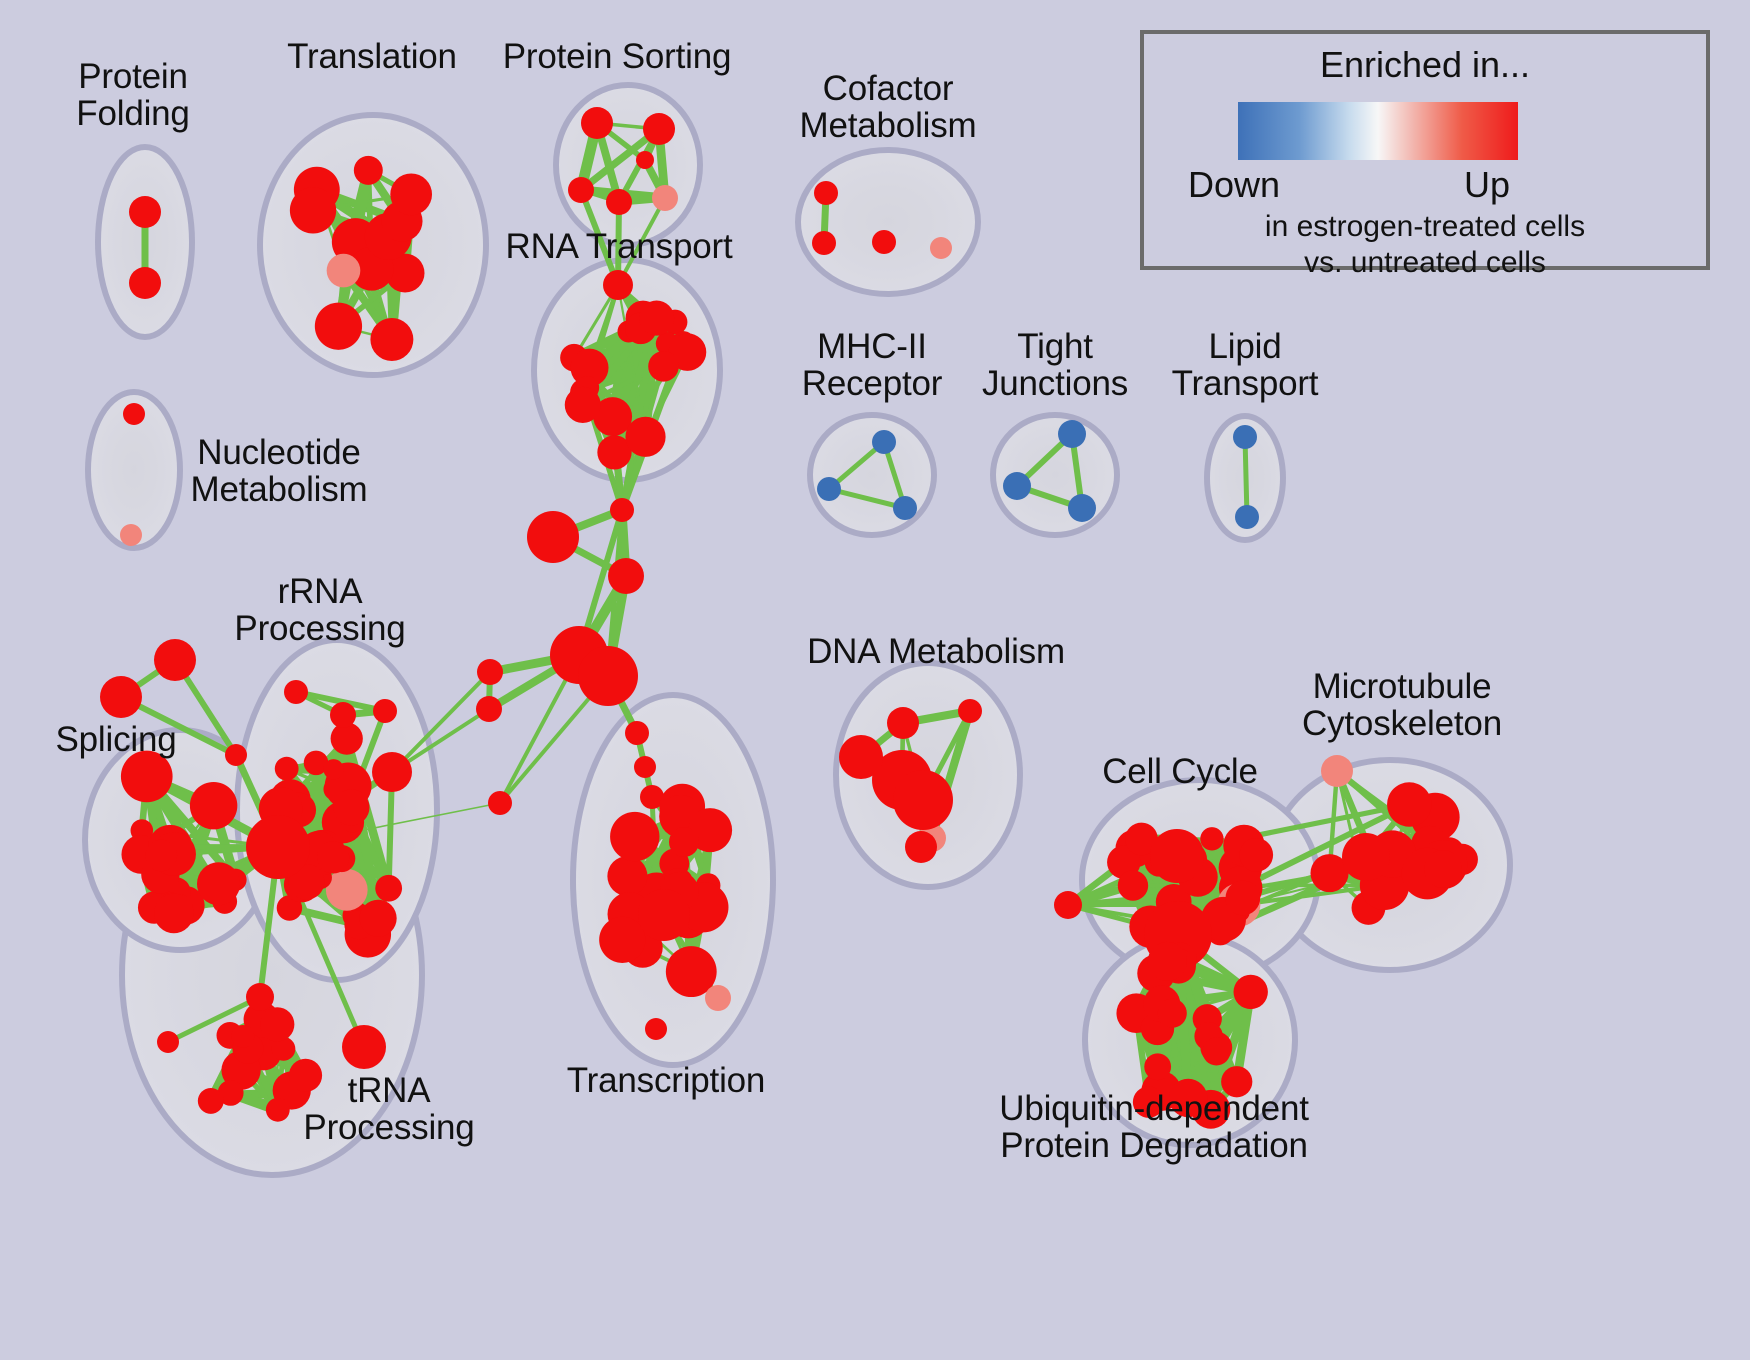 The width and height of the screenshot is (1750, 1360). I want to click on hull-nucleotide-metabolism, so click(134, 470).